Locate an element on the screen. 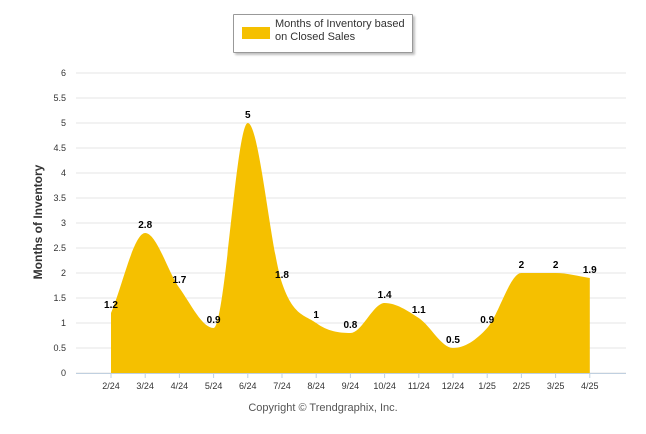  y-tick-label: 1.5 is located at coordinates (59, 298).